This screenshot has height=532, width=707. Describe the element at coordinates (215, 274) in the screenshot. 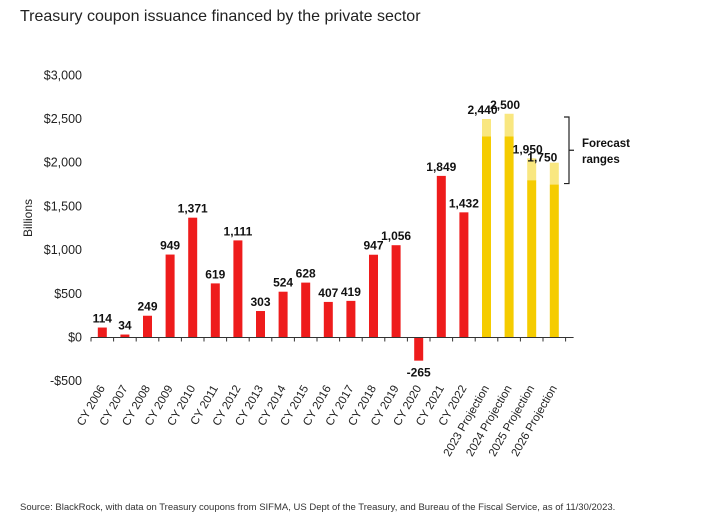

I see `data-label: 619` at that location.